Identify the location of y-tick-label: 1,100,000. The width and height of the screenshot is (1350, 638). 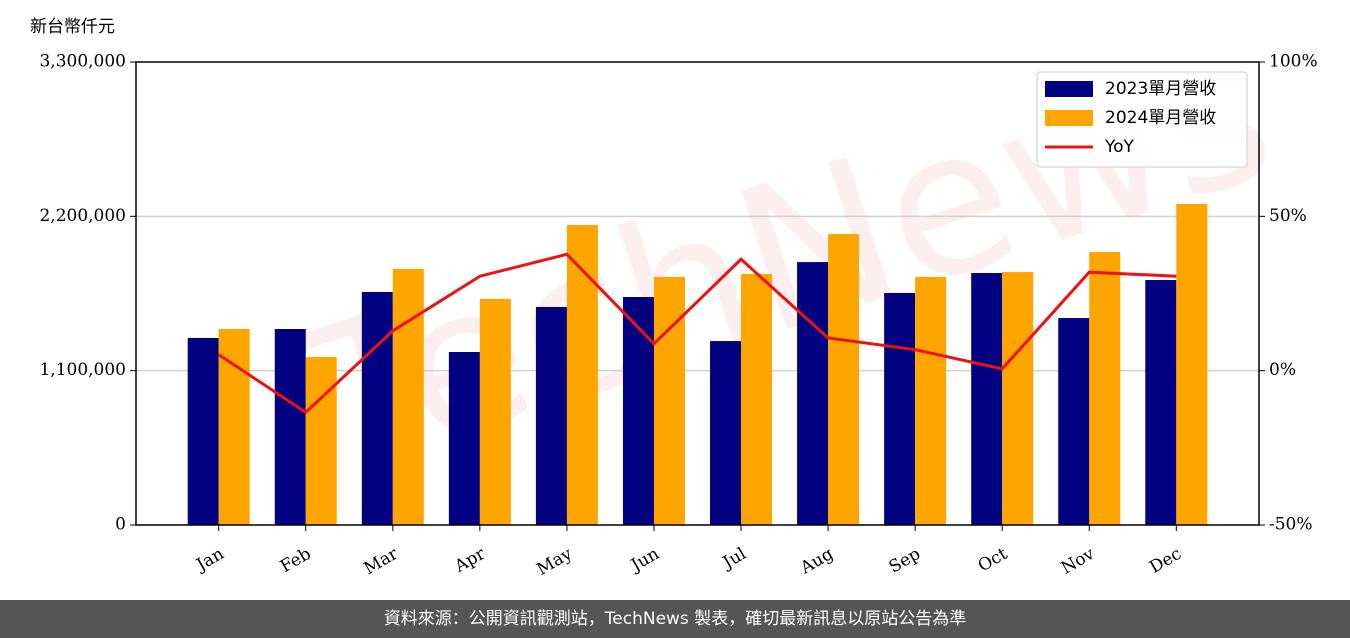
(82, 370).